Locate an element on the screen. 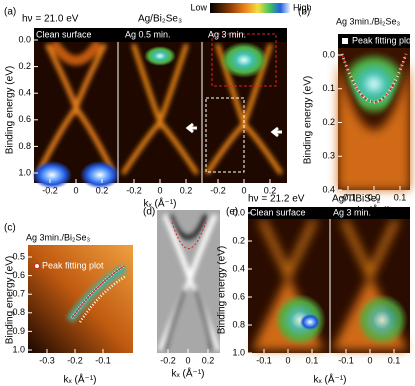 Image resolution: width=415 pixels, height=386 pixels. panel-label: (b) is located at coordinates (304, 12).